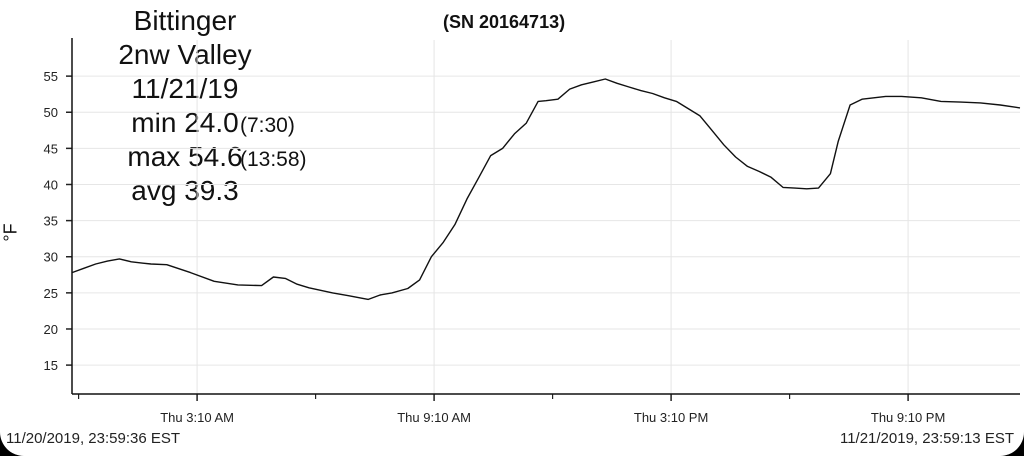  I want to click on max-label: max 54.6, so click(185, 156).